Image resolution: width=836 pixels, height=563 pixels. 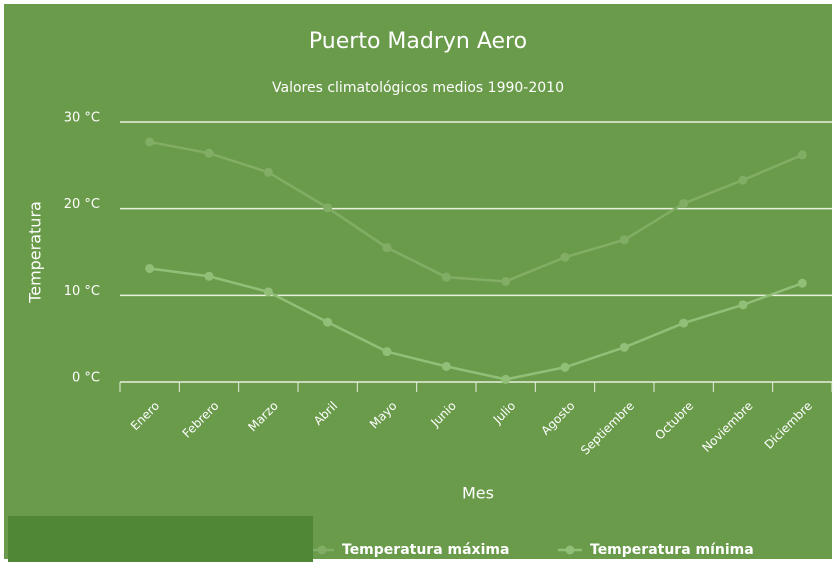 What do you see at coordinates (425, 550) in the screenshot?
I see `legend-label: Temperatura máxima` at bounding box center [425, 550].